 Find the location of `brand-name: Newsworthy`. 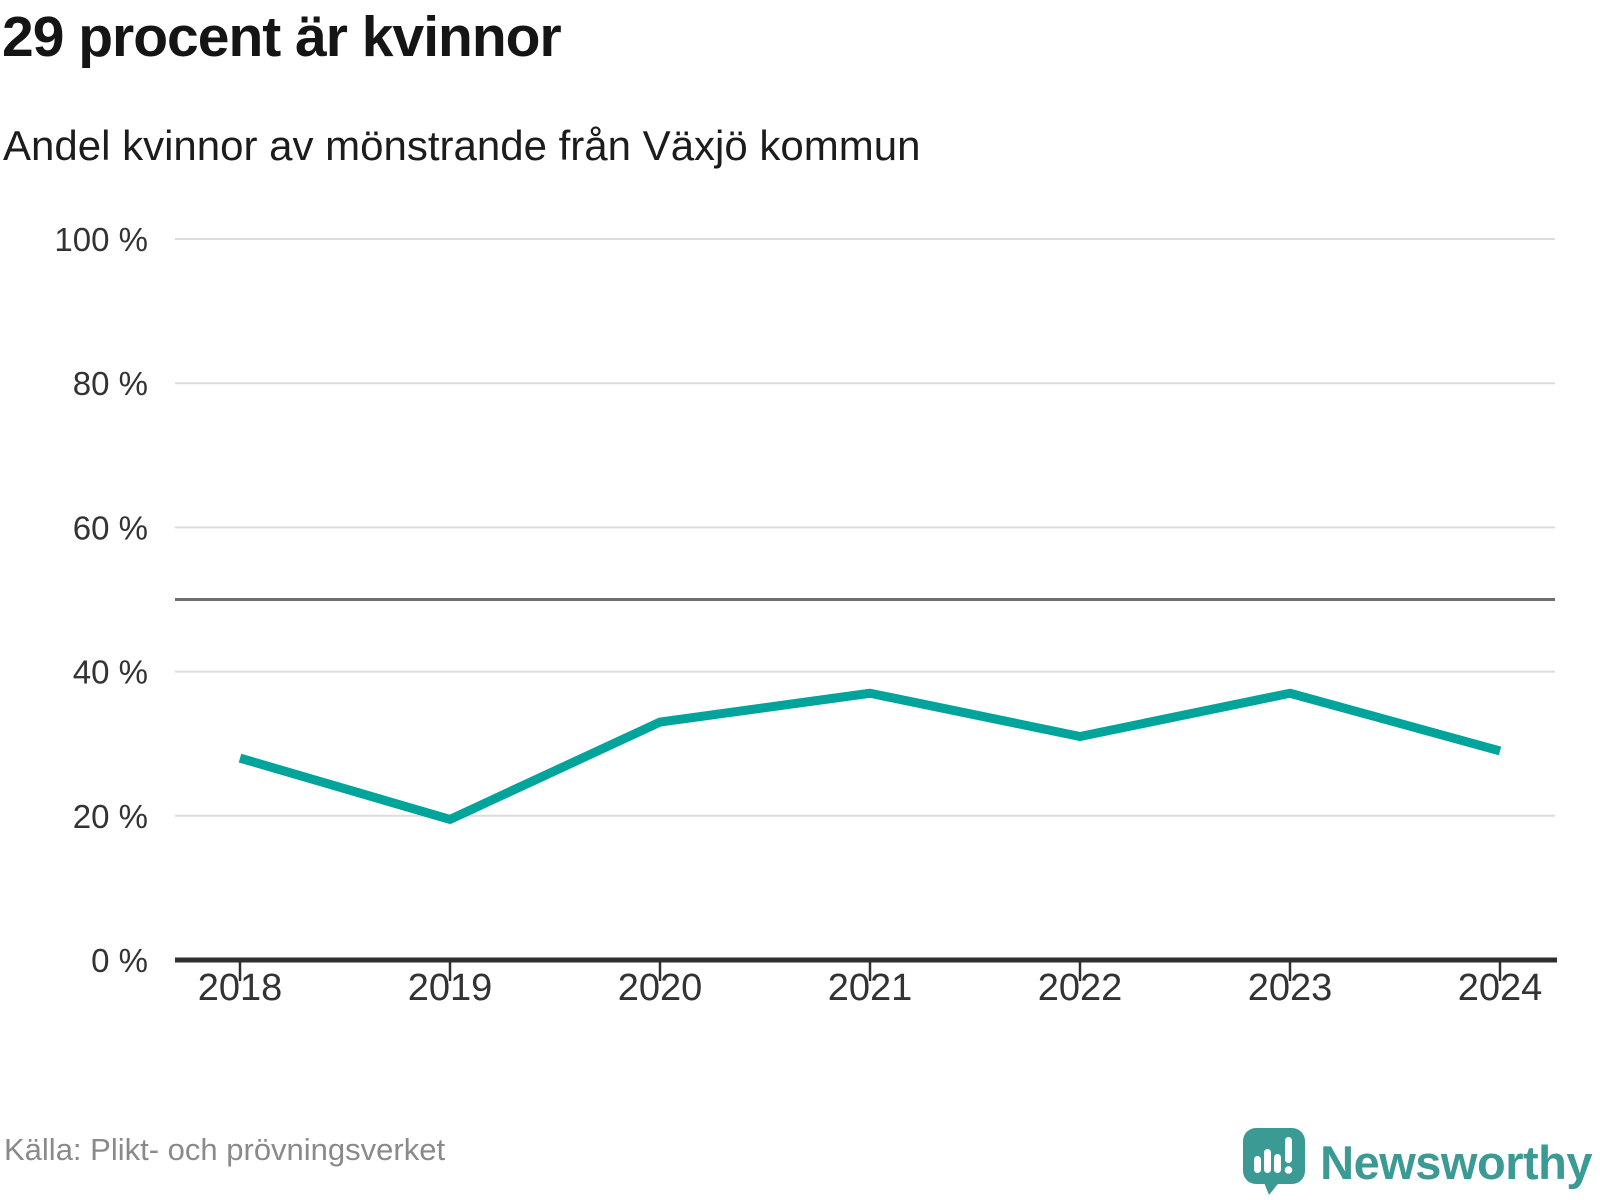

brand-name: Newsworthy is located at coordinates (1456, 1162).